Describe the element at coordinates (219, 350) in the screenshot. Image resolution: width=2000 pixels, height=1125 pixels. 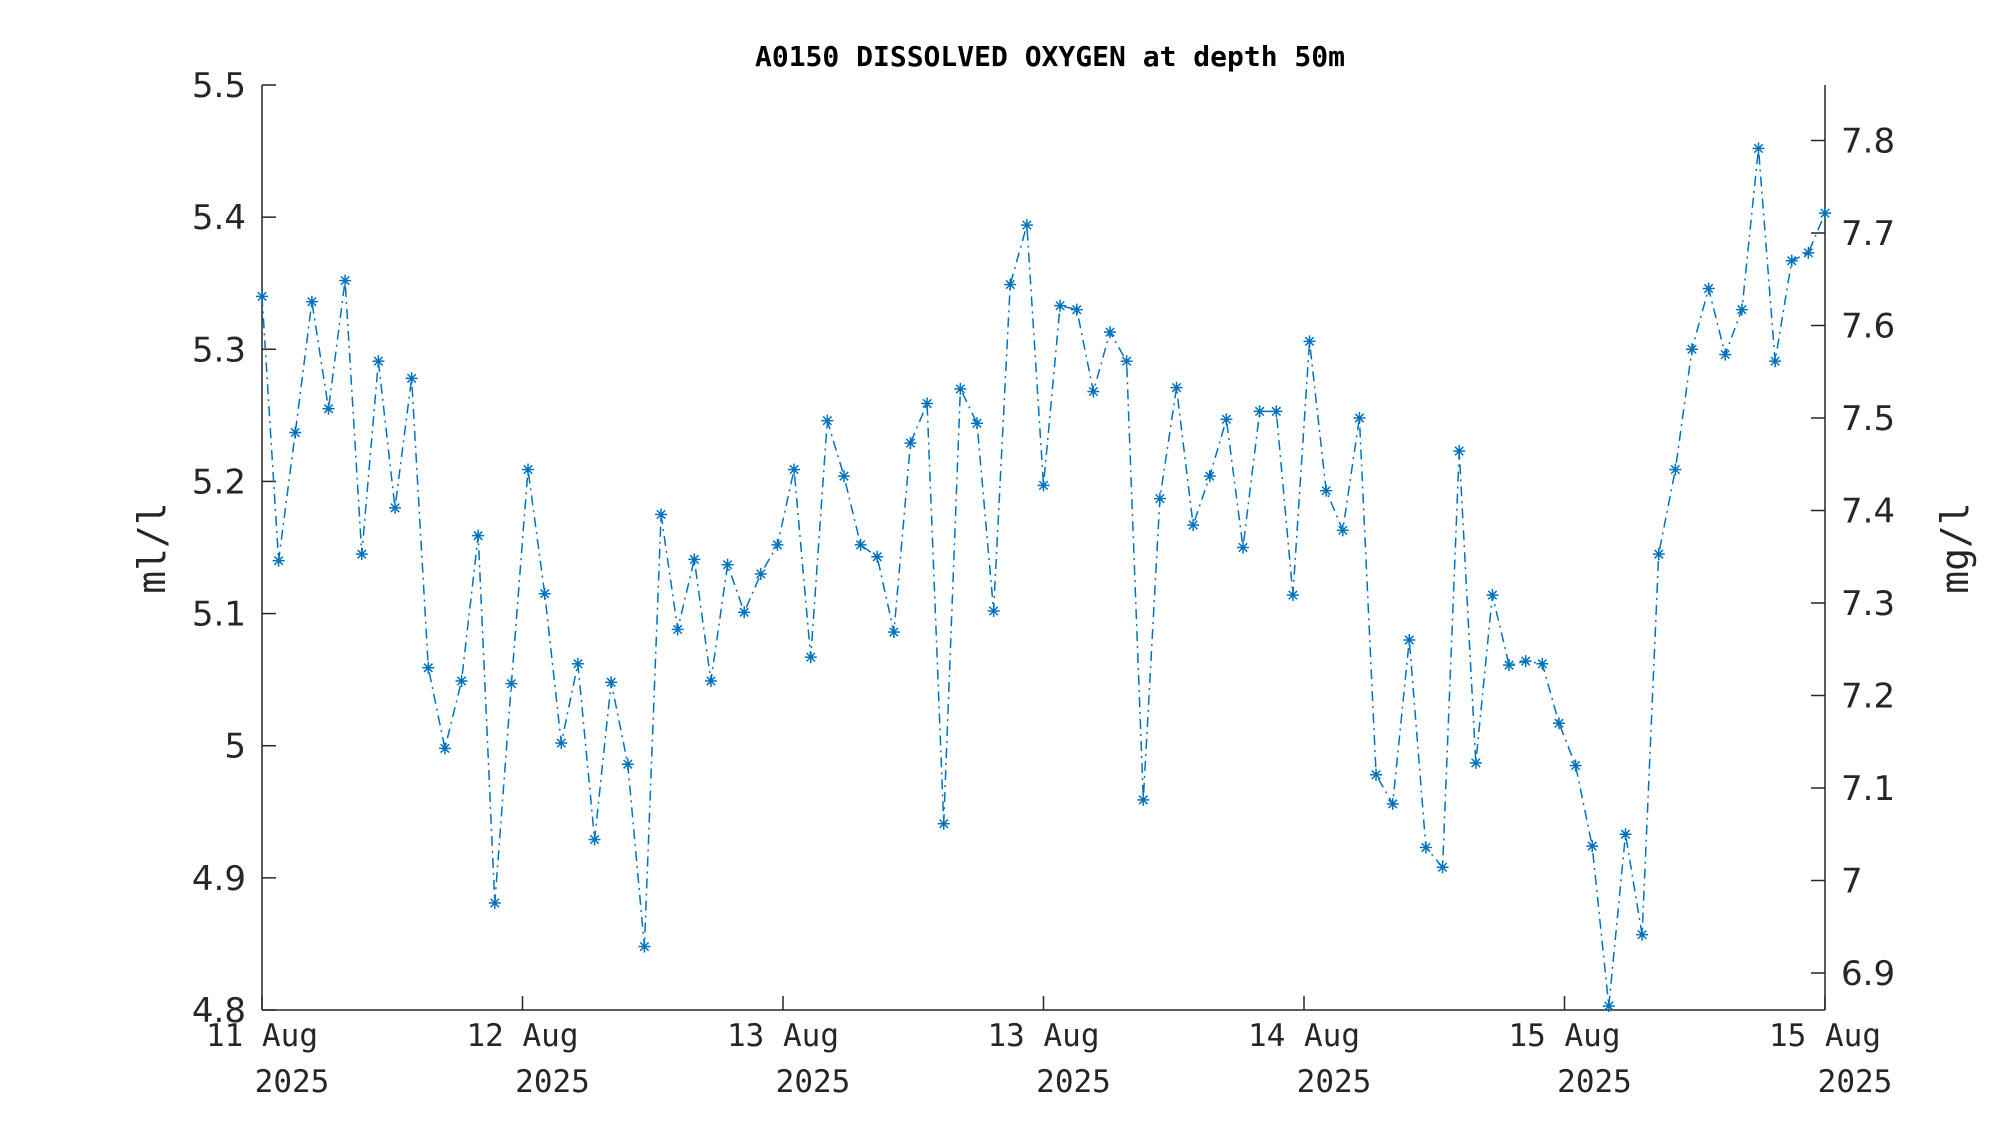
I see `y-left-tick-label: 5.3` at that location.